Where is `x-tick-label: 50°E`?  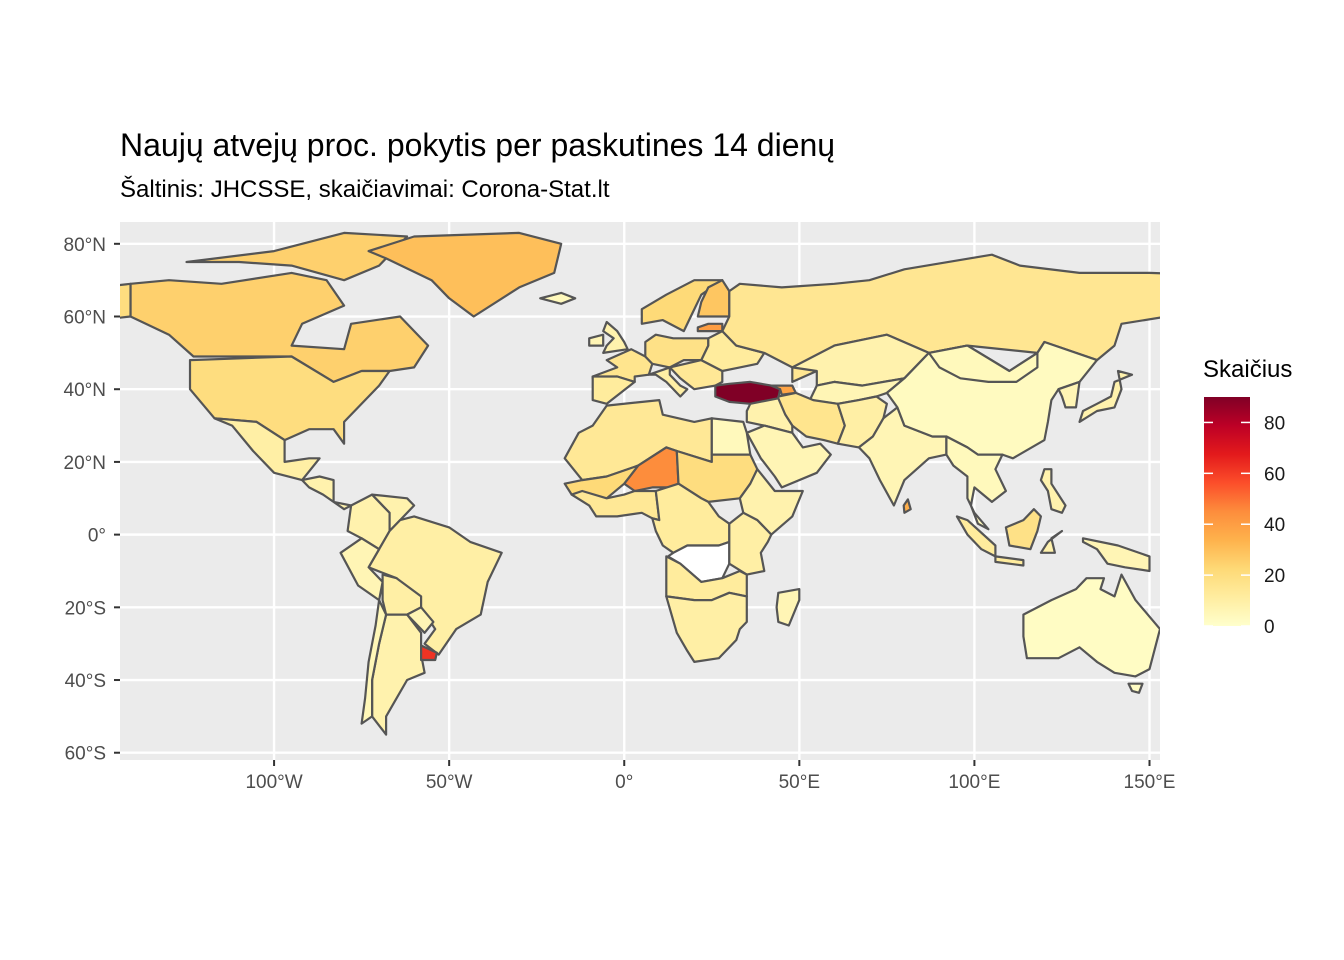 x-tick-label: 50°E is located at coordinates (799, 782).